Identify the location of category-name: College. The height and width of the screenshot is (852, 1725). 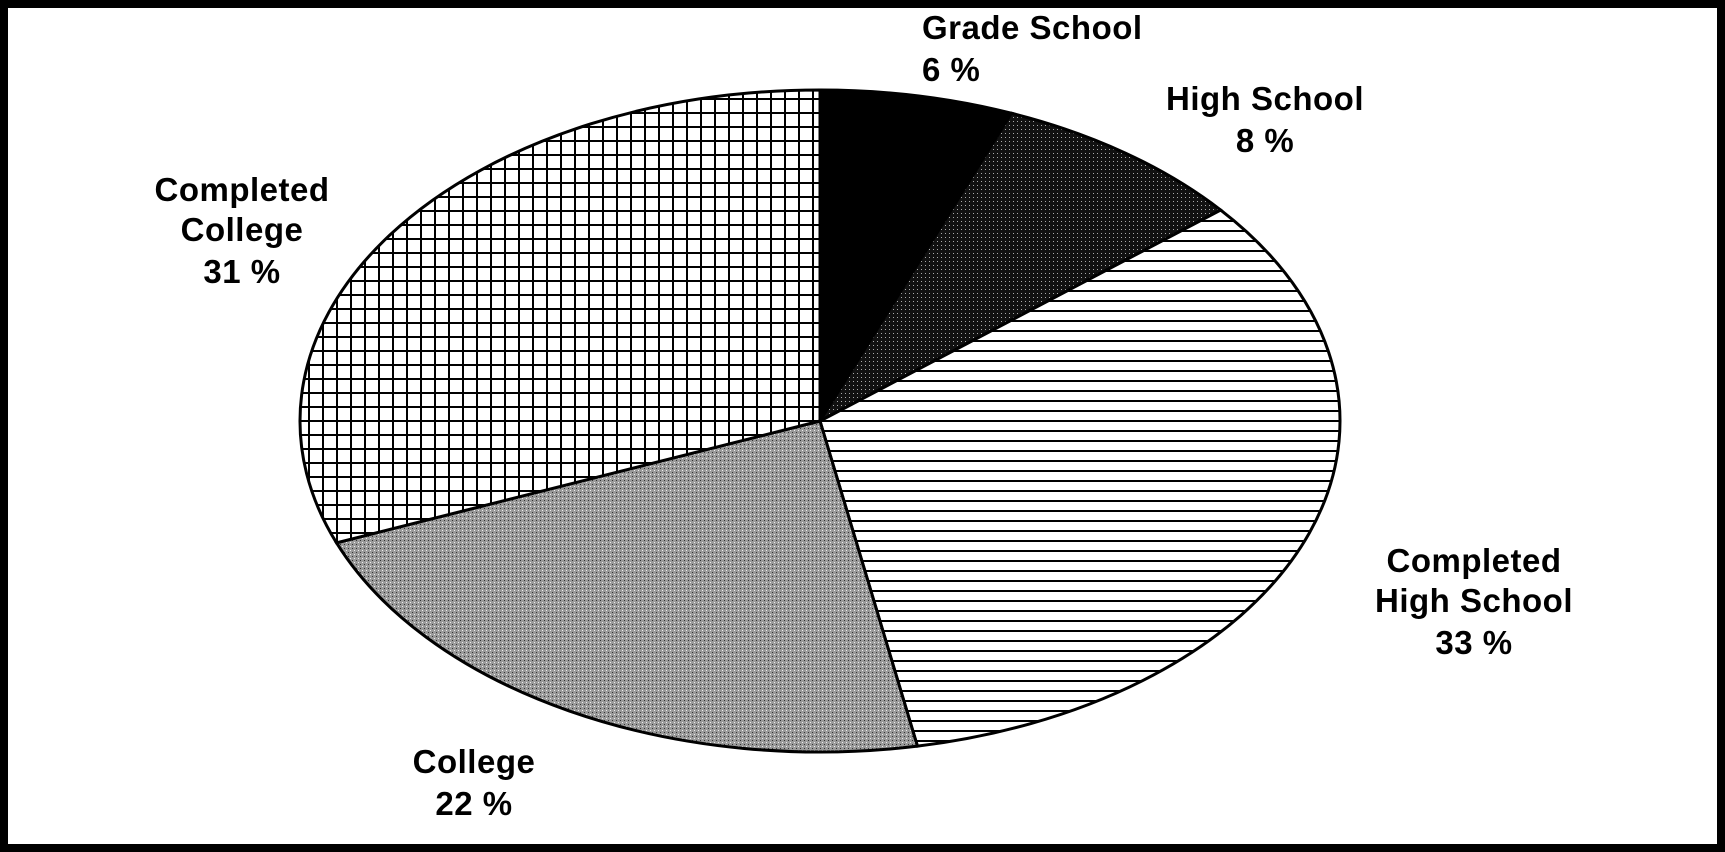
(474, 761).